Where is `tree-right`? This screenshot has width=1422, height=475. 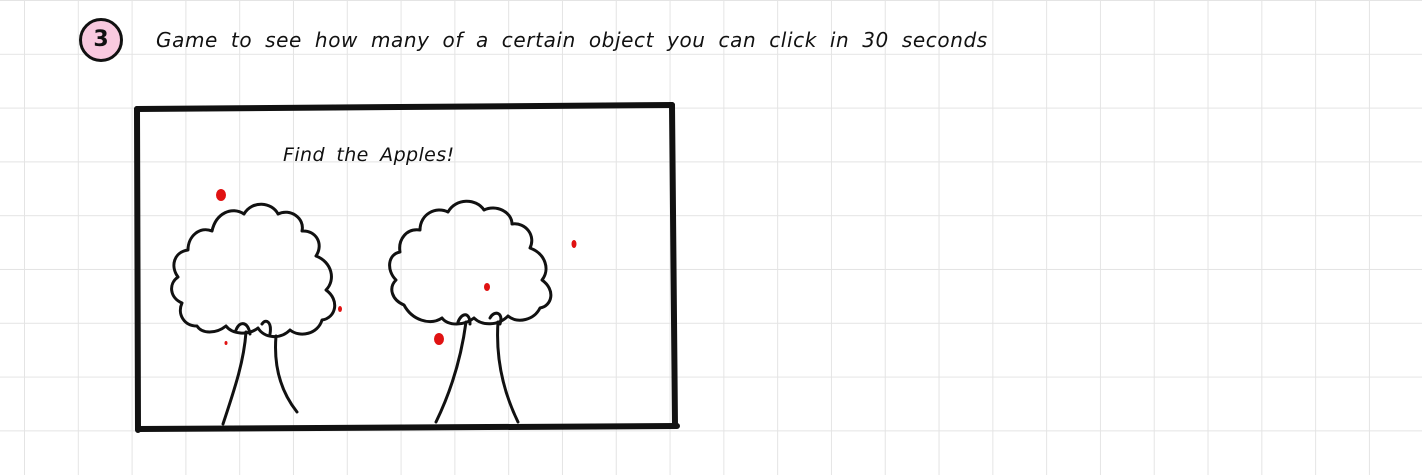
tree-right is located at coordinates (470, 311).